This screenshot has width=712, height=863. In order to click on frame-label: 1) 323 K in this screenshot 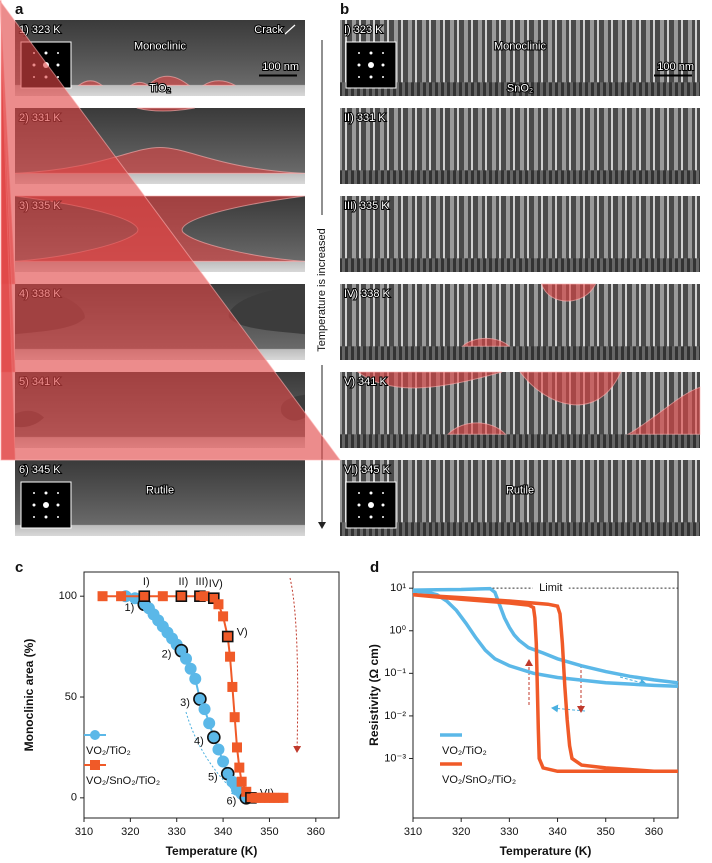, I will do `click(40, 30)`.